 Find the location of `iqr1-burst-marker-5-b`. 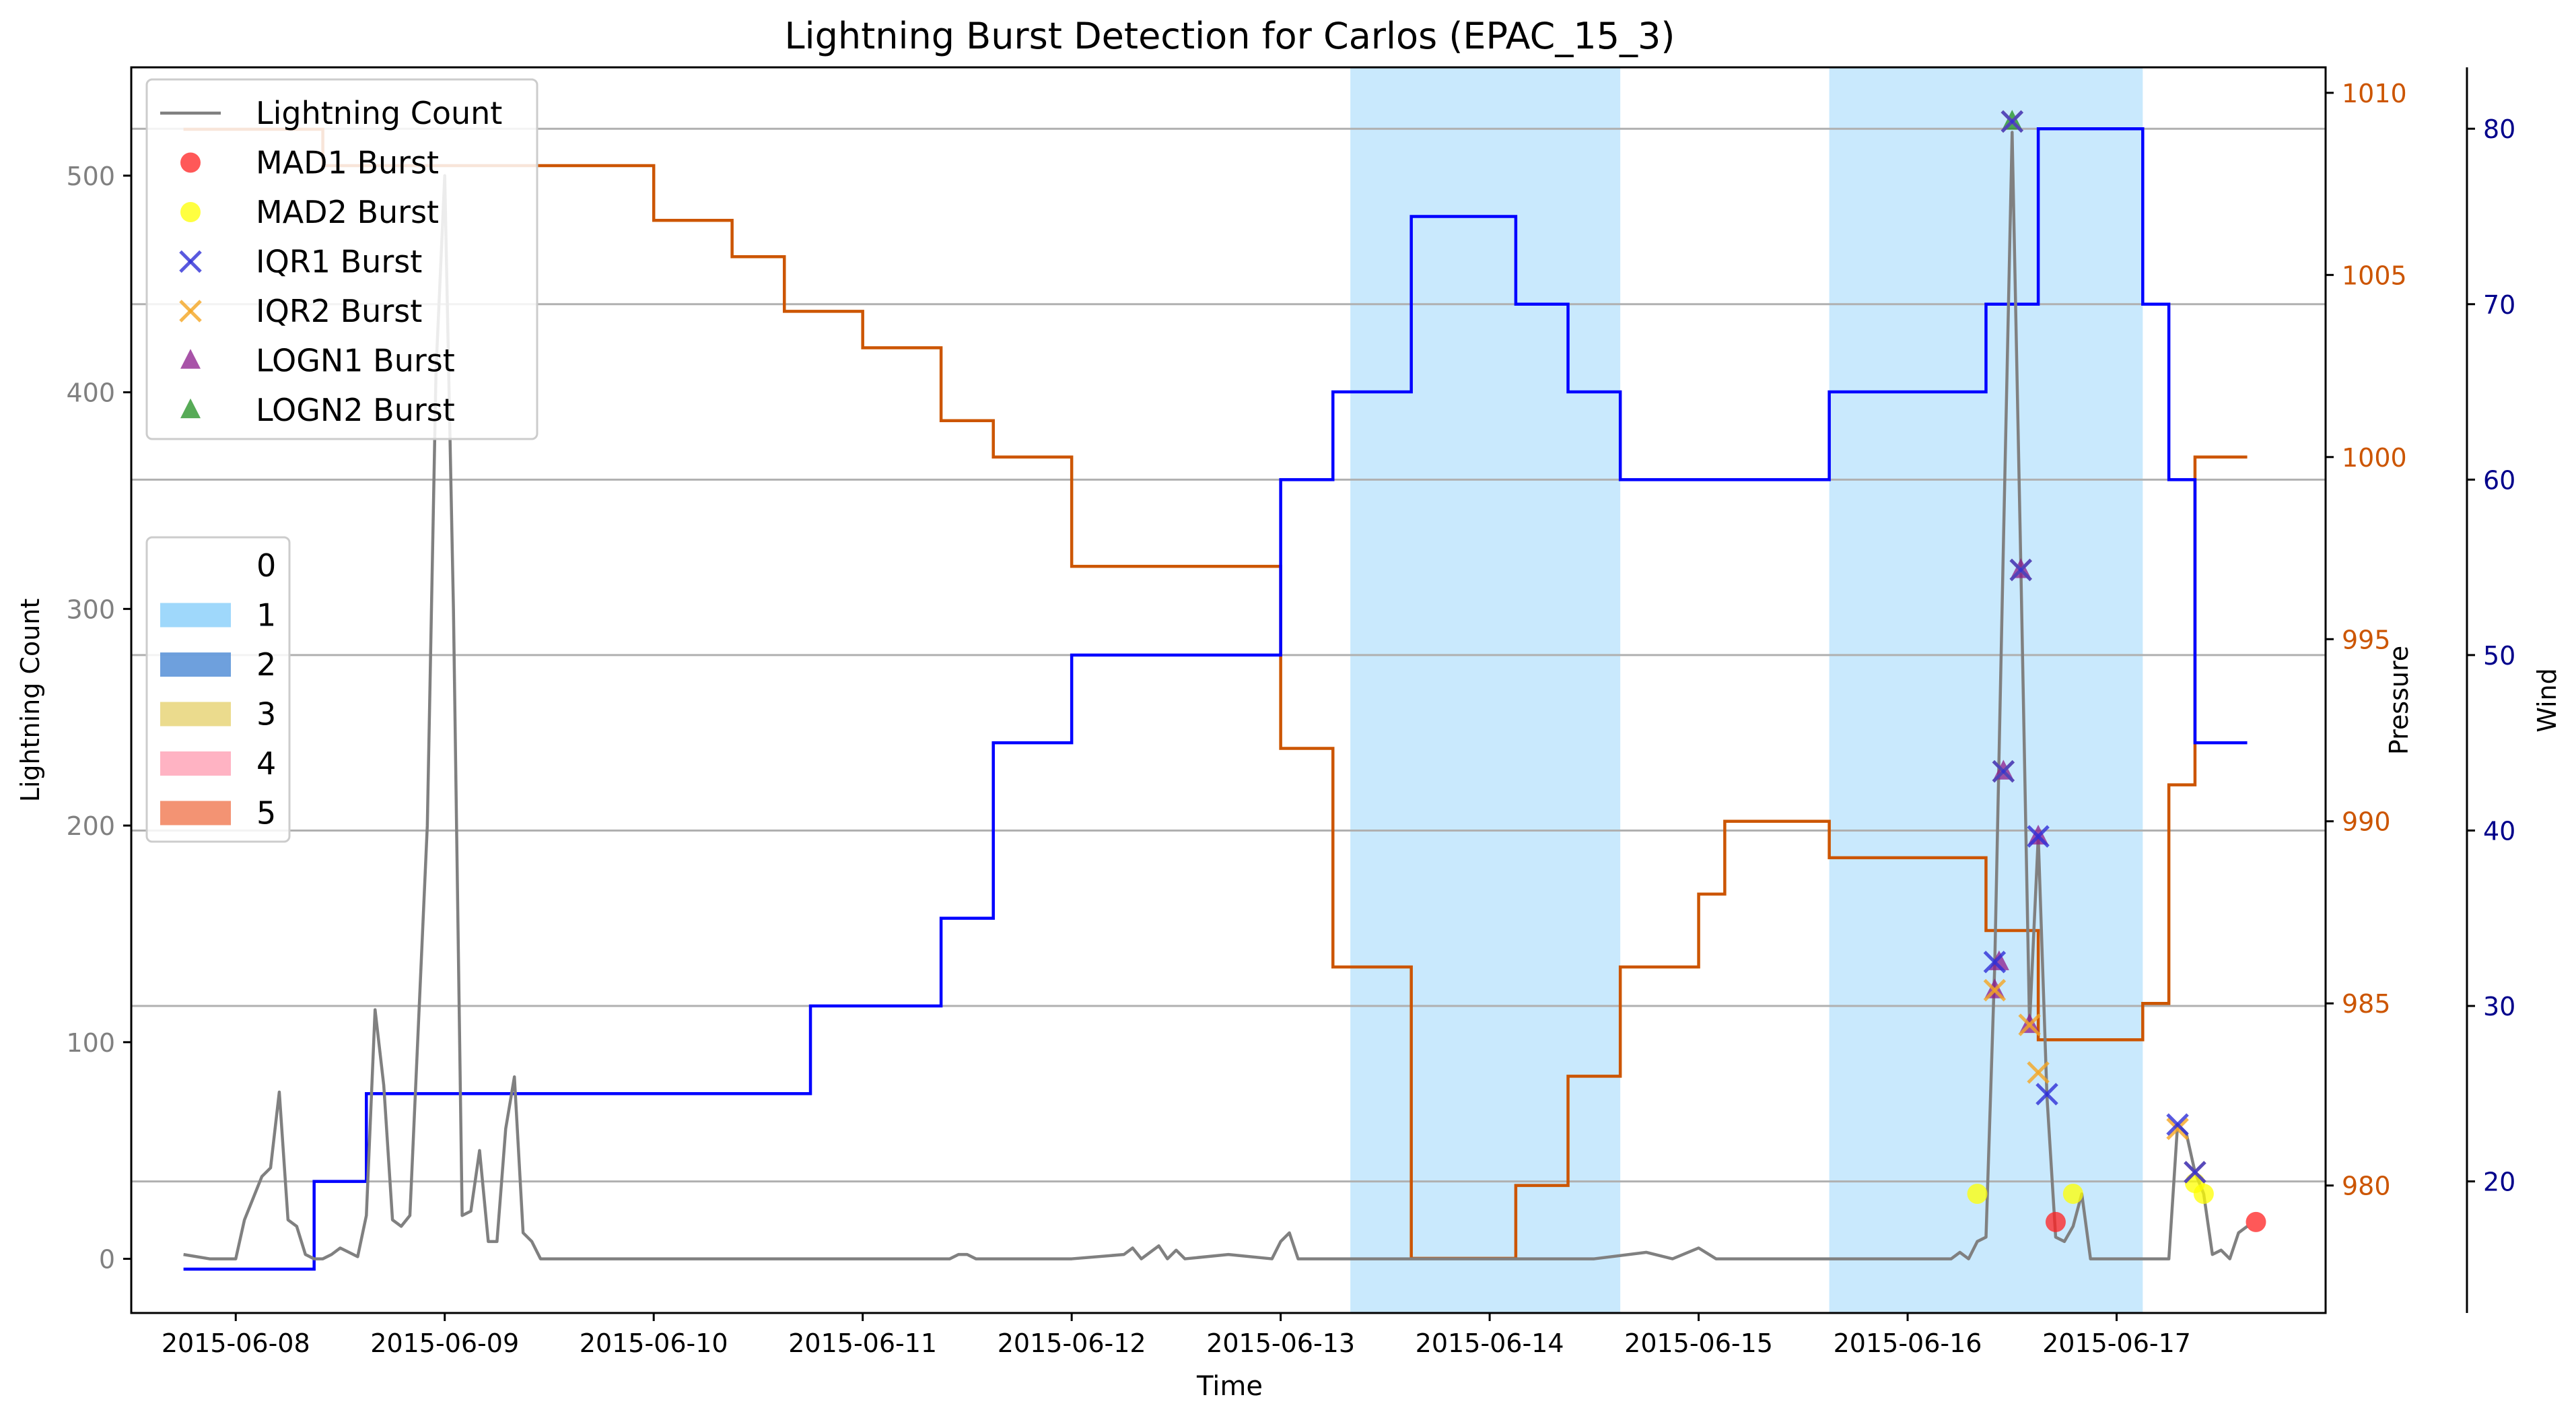

iqr1-burst-marker-5-b is located at coordinates (2038, 836).